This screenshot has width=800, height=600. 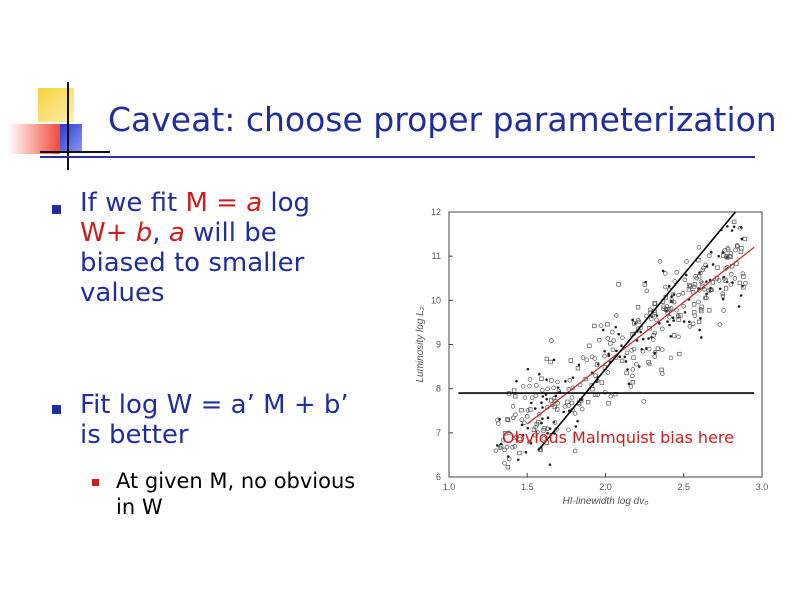 What do you see at coordinates (442, 119) in the screenshot?
I see `slide-title: Caveat: choose proper parameterization` at bounding box center [442, 119].